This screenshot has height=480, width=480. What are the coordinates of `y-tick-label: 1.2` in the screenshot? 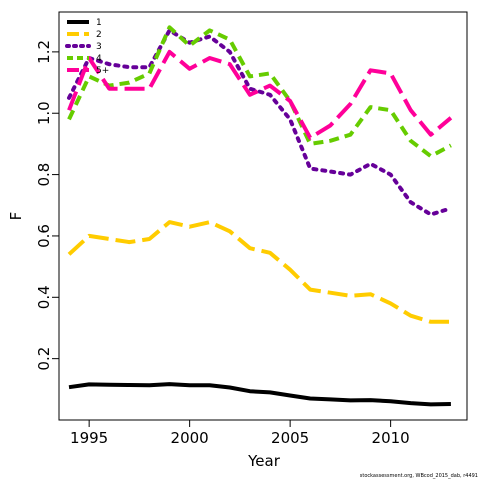 It's located at (44, 52).